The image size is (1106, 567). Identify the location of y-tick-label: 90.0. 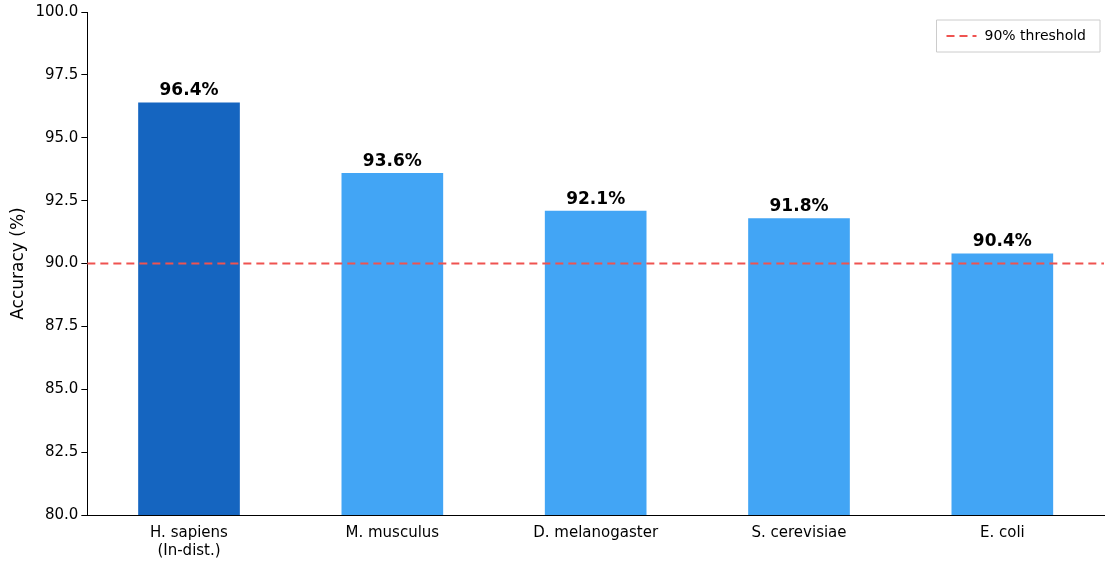
(61, 262).